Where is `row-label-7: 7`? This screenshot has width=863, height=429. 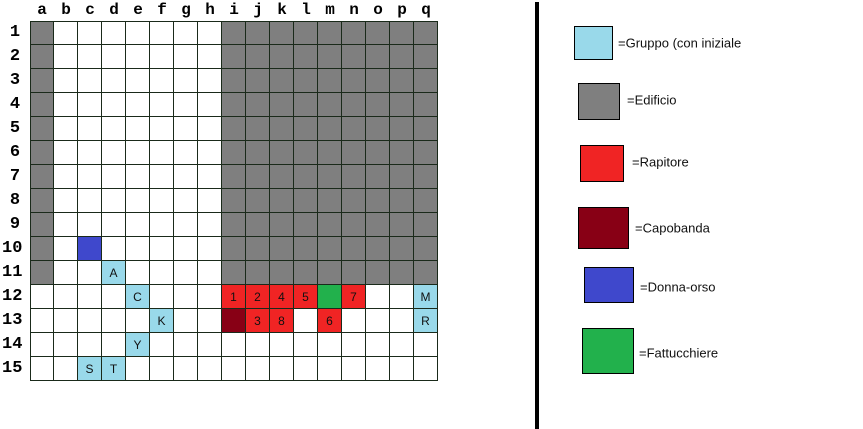 row-label-7: 7 is located at coordinates (15, 176).